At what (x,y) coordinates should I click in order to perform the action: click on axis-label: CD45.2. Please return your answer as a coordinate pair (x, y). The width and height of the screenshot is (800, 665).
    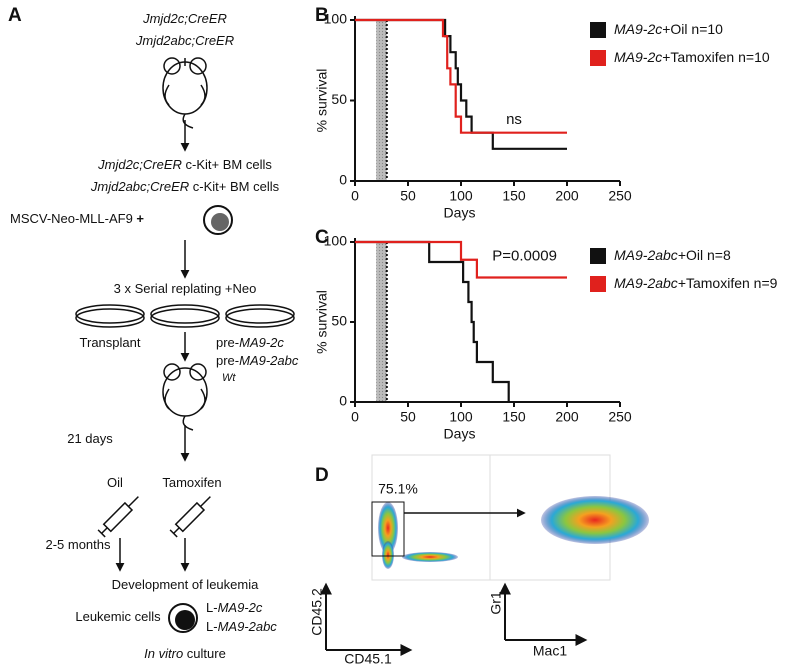
    Looking at the image, I should click on (317, 612).